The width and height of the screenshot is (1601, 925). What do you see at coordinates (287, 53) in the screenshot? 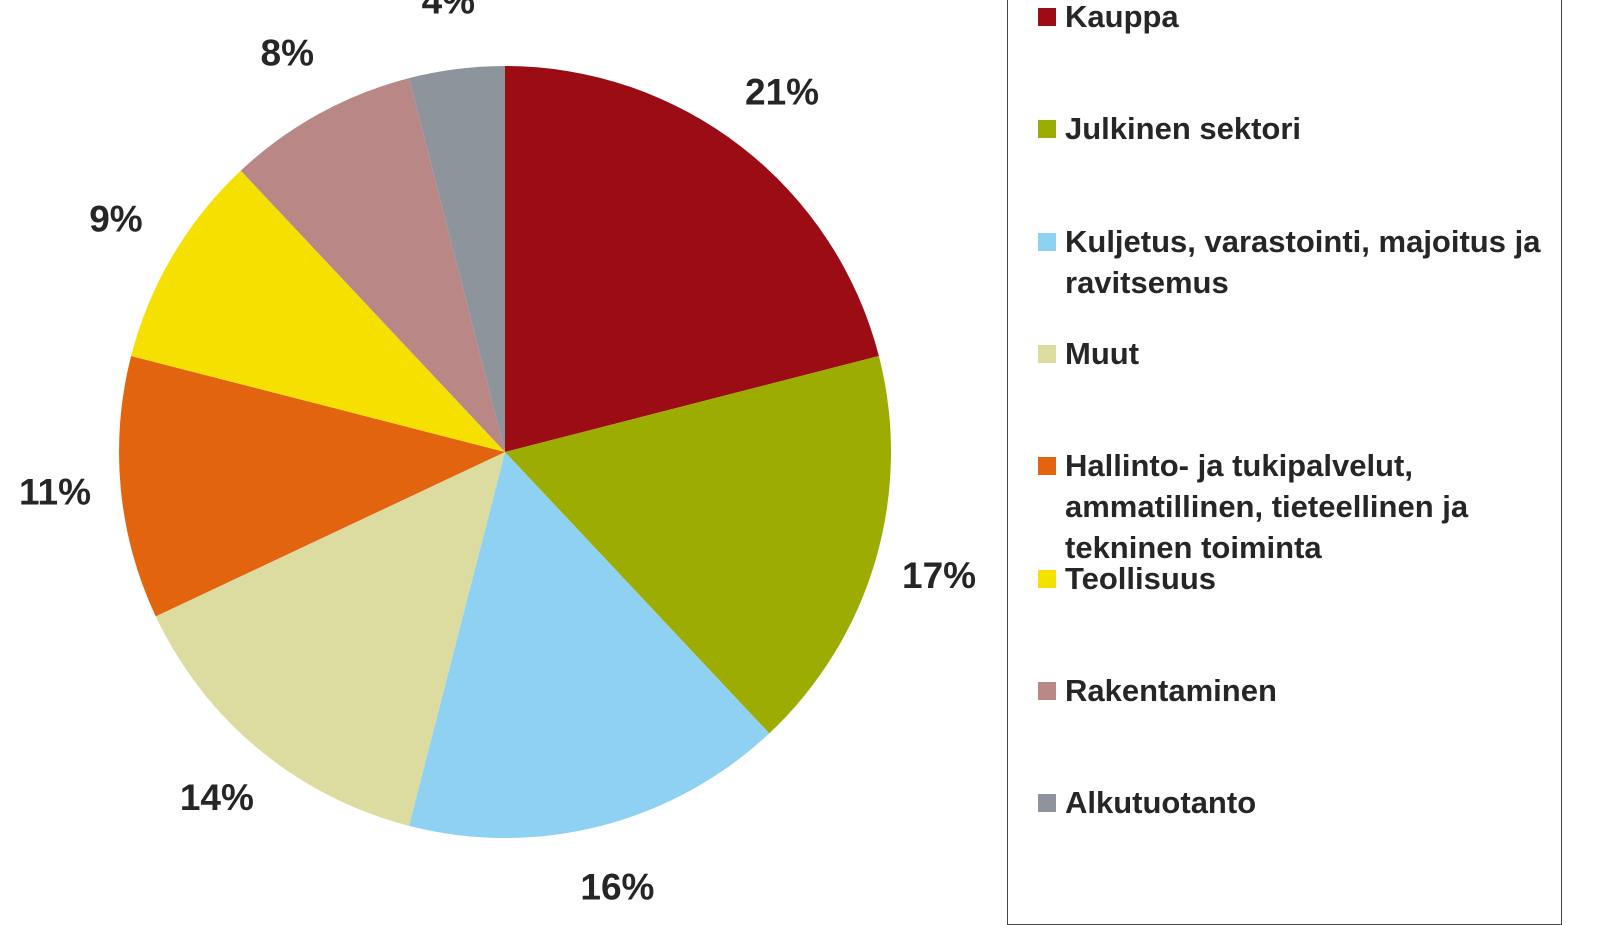
I see `data-label: 8%` at bounding box center [287, 53].